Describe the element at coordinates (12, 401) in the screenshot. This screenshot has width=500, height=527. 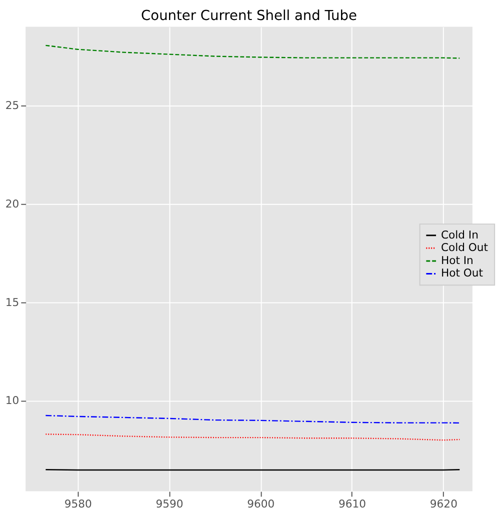
I see `y-tick-label: 10` at that location.